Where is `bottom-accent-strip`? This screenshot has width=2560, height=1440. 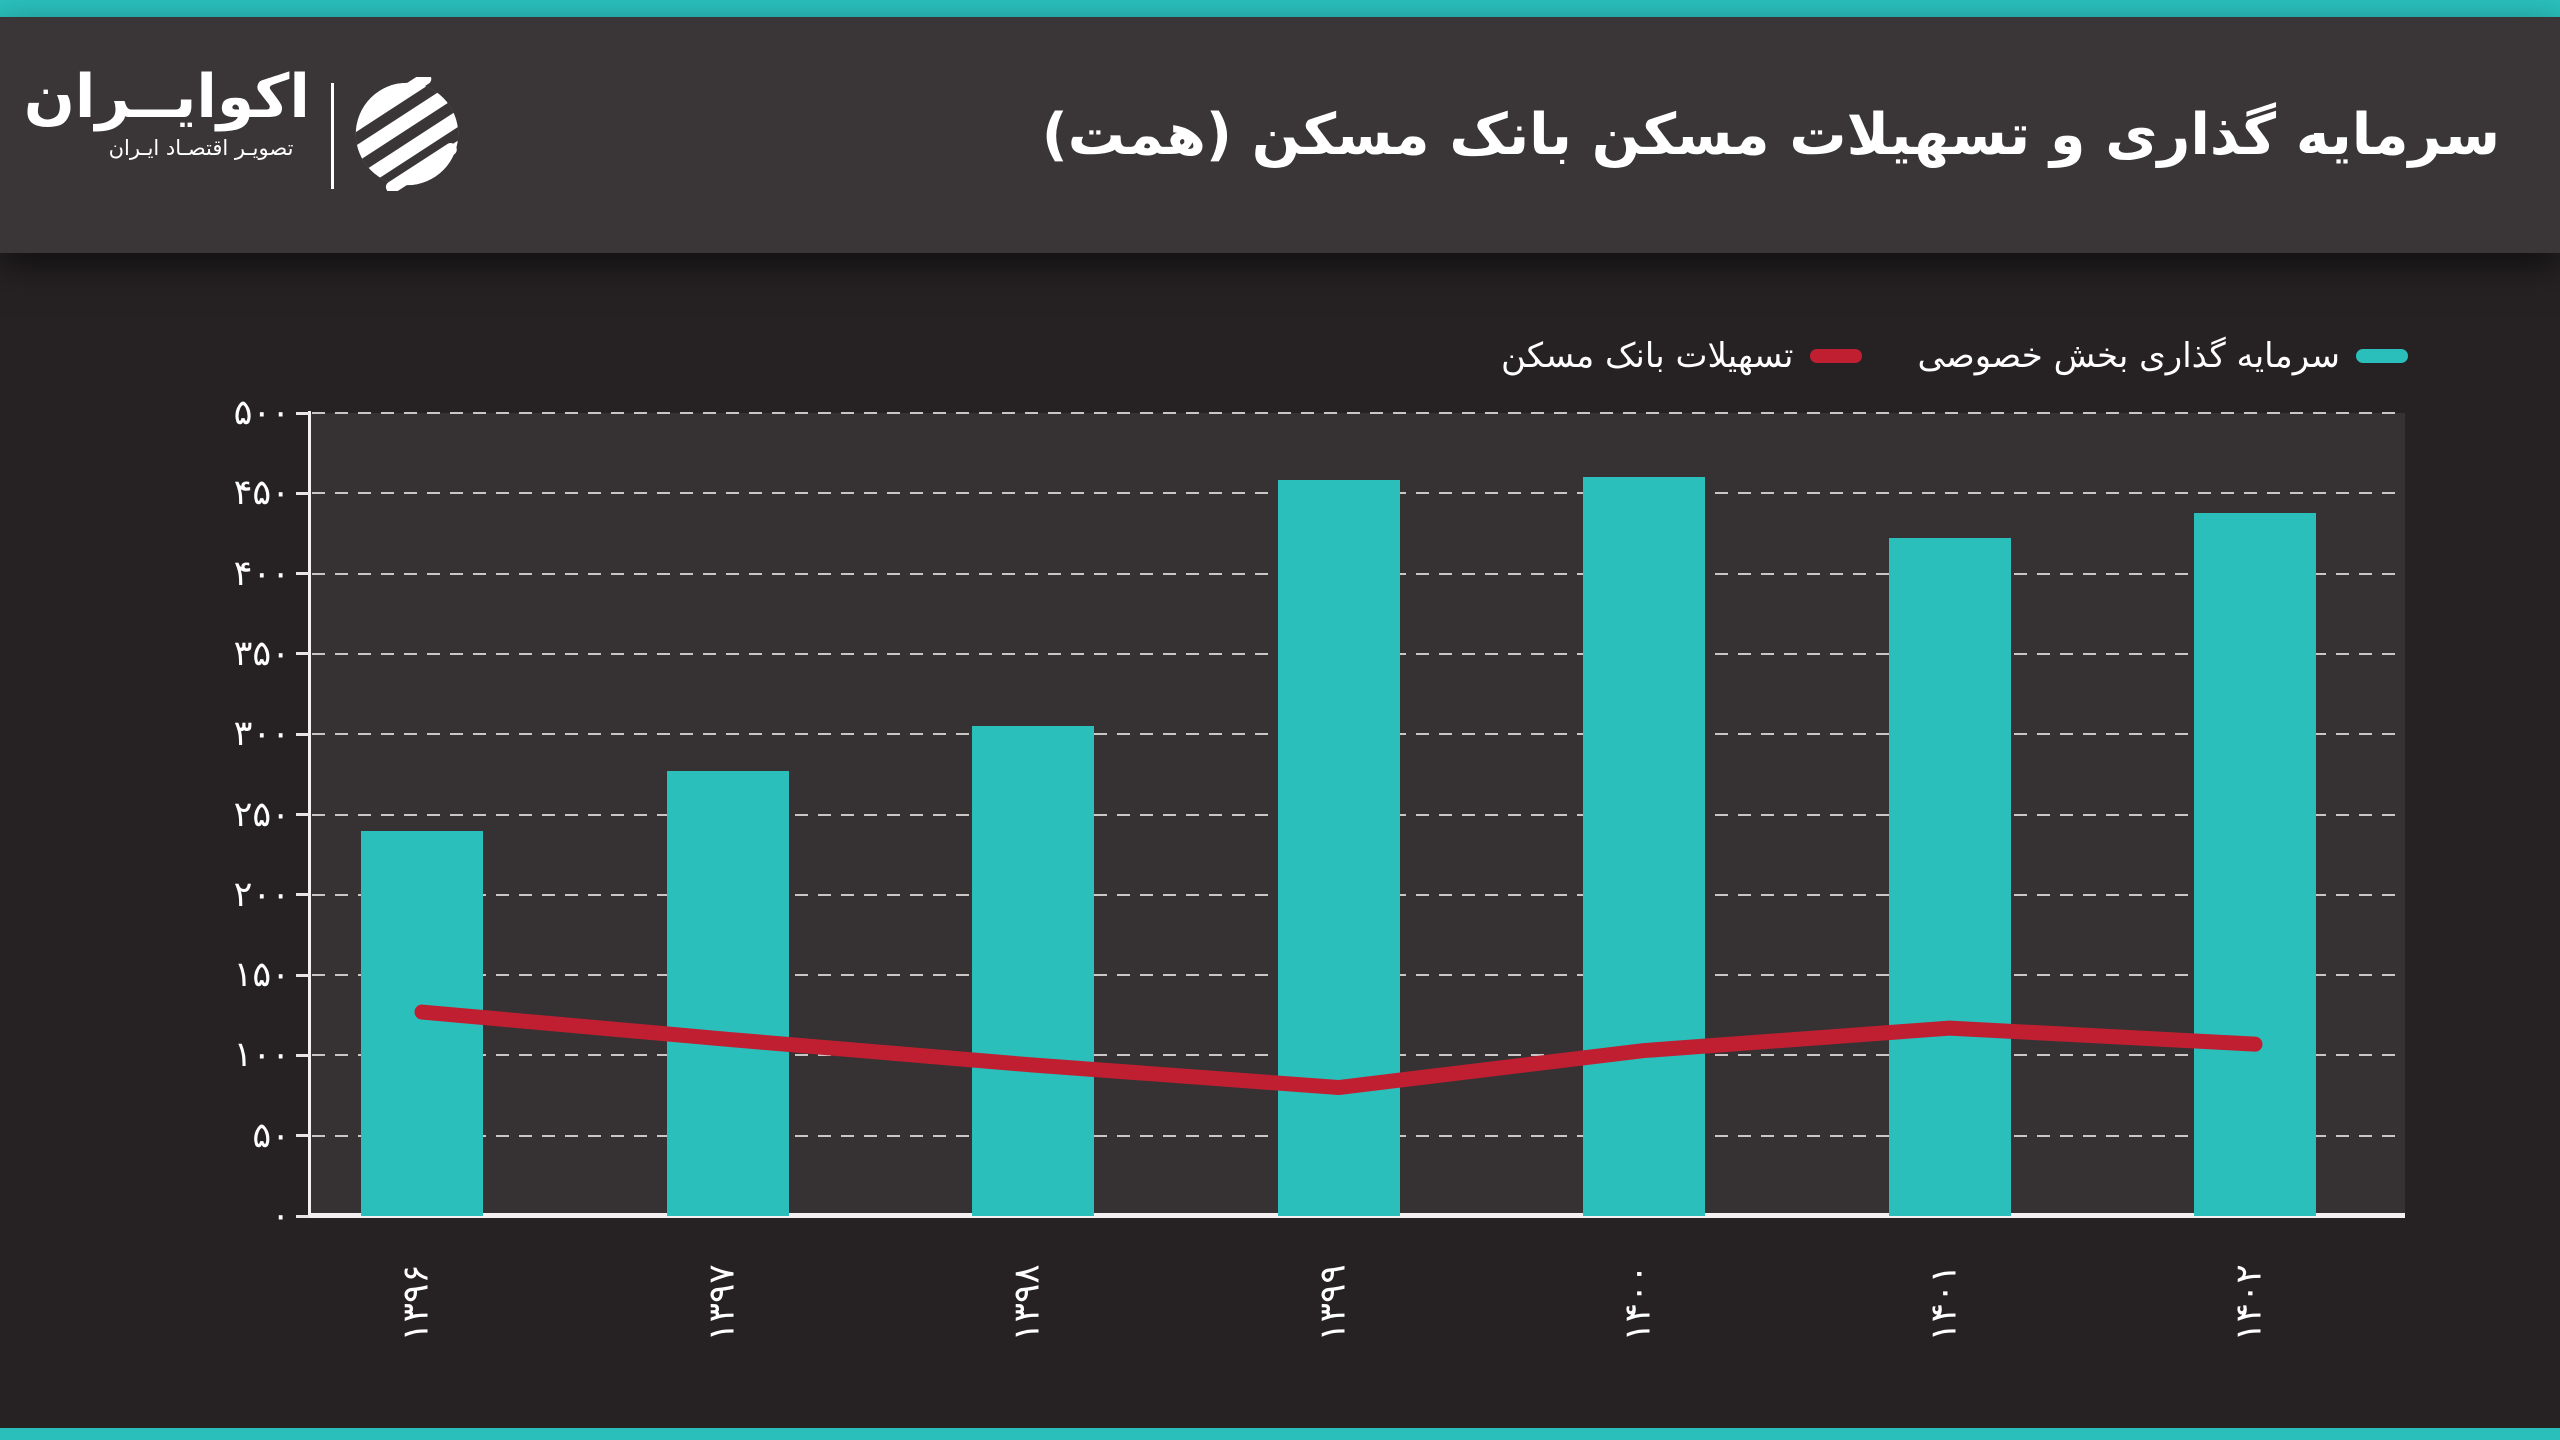 bottom-accent-strip is located at coordinates (1280, 1434).